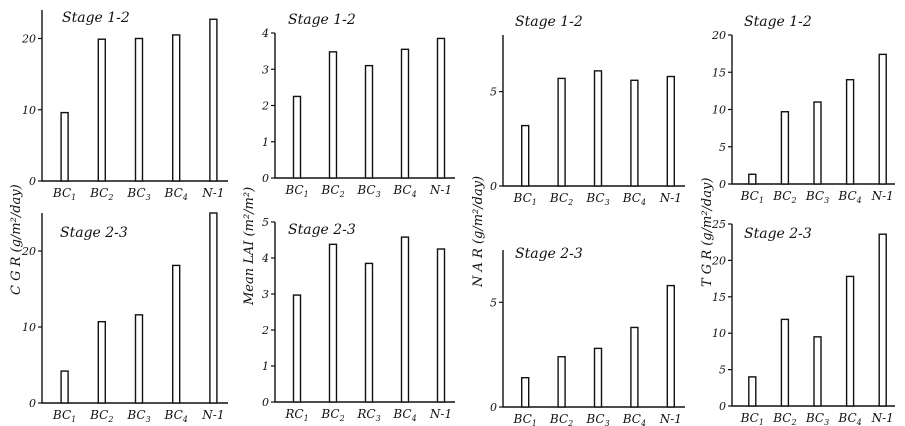 This screenshot has width=905, height=426. Describe the element at coordinates (296, 191) in the screenshot. I see `panel-2-category-label: BC1` at that location.